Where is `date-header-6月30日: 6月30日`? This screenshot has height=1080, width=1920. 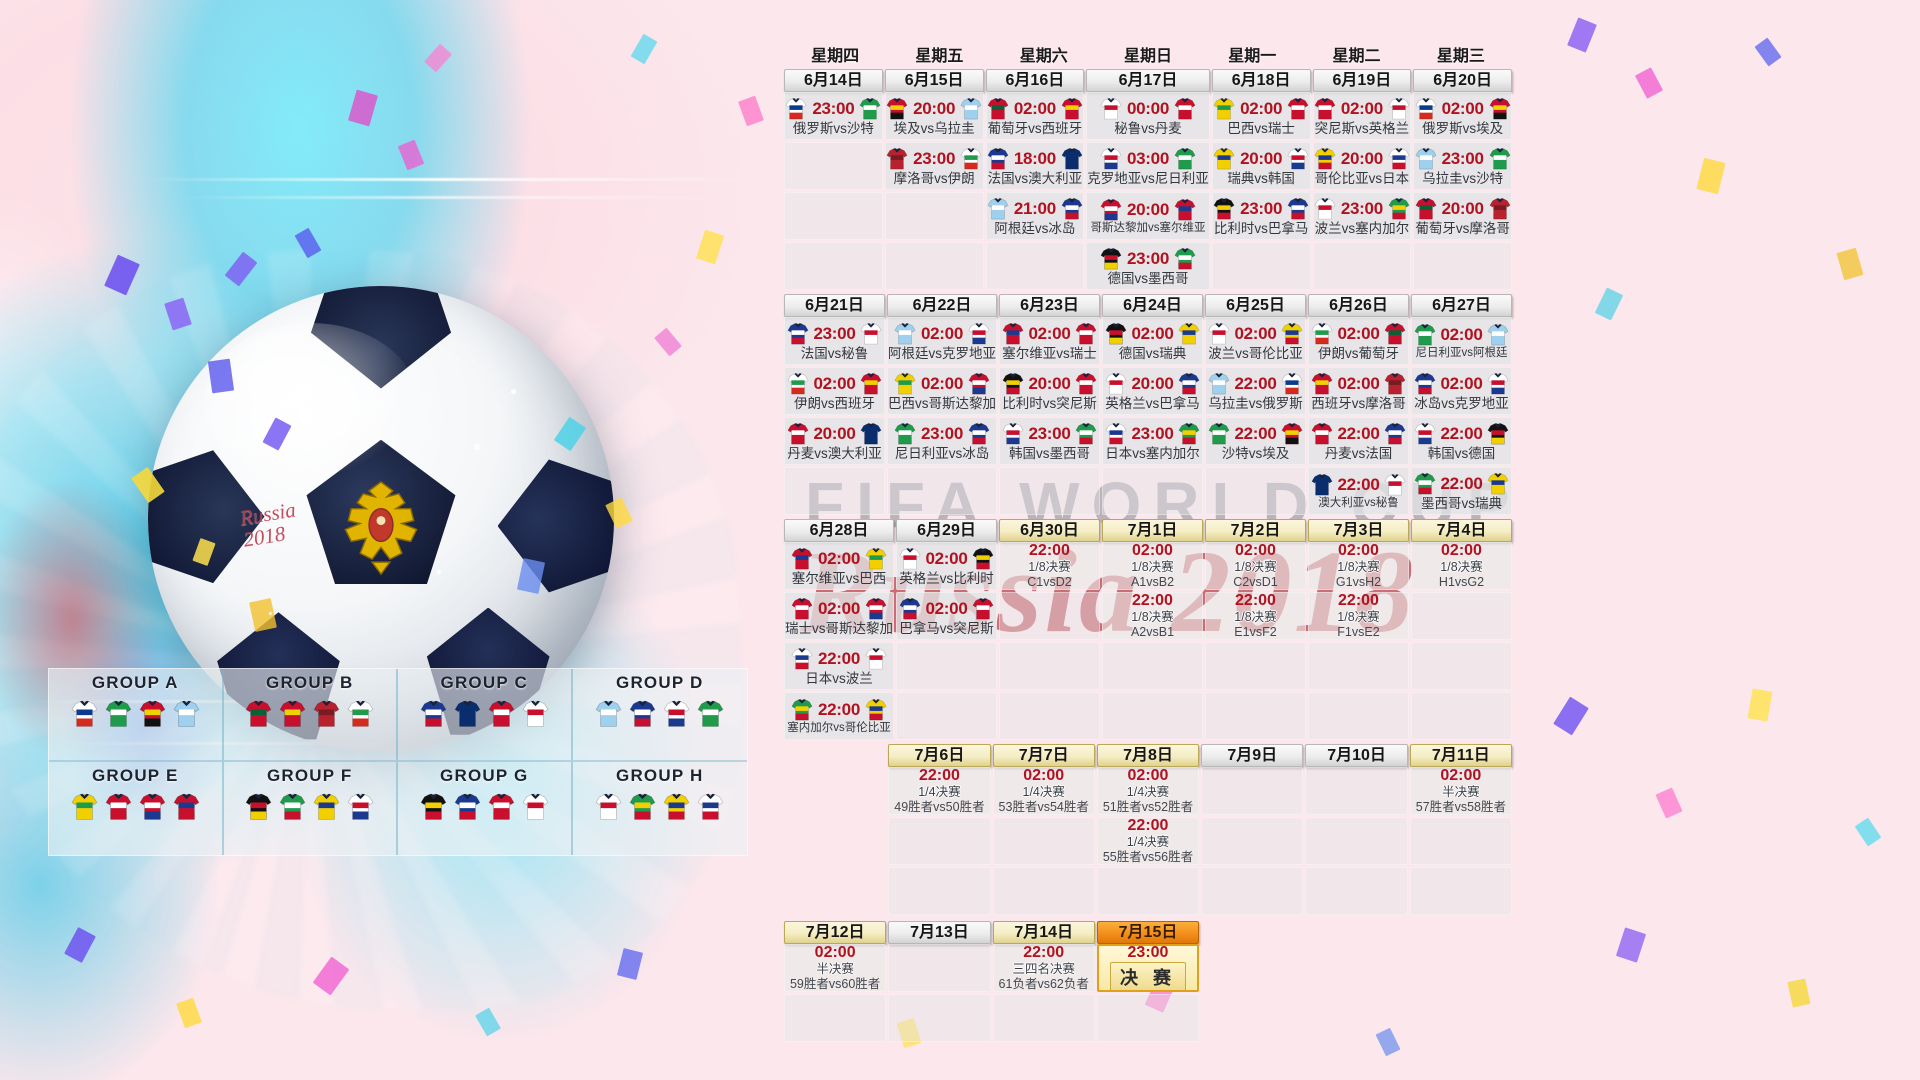 date-header-6月30日: 6月30日 is located at coordinates (1049, 530).